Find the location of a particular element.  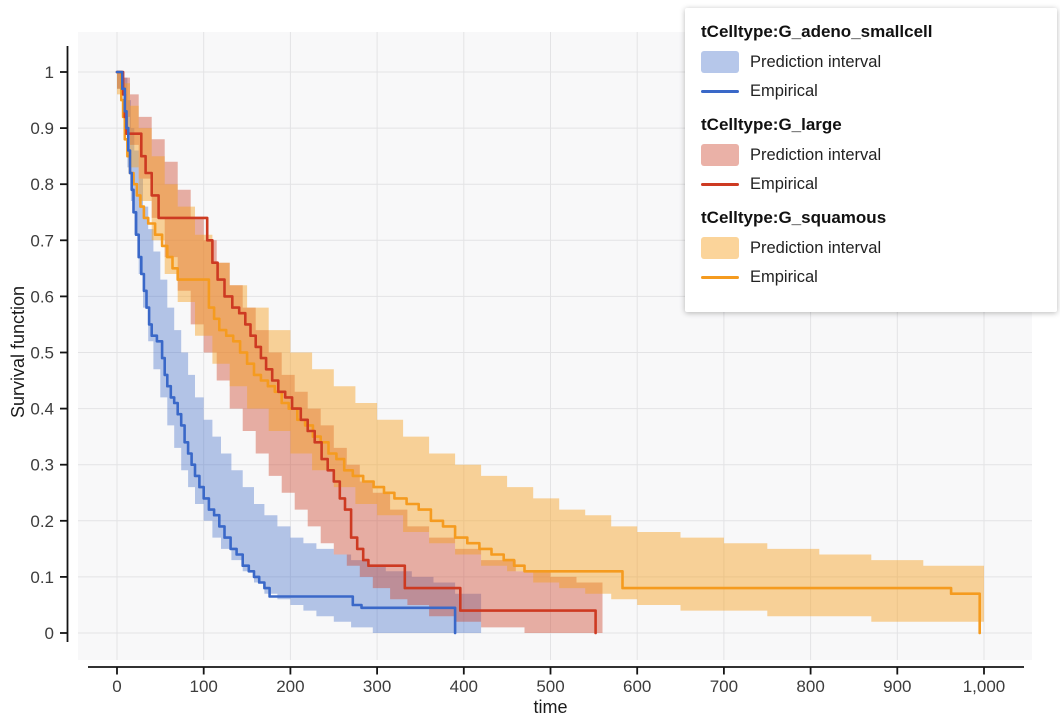

y-tick-label: 0.9 is located at coordinates (42, 128).